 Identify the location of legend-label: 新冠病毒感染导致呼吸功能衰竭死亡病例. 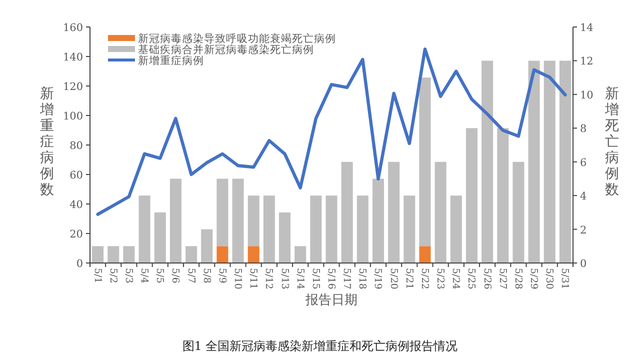
(237, 38).